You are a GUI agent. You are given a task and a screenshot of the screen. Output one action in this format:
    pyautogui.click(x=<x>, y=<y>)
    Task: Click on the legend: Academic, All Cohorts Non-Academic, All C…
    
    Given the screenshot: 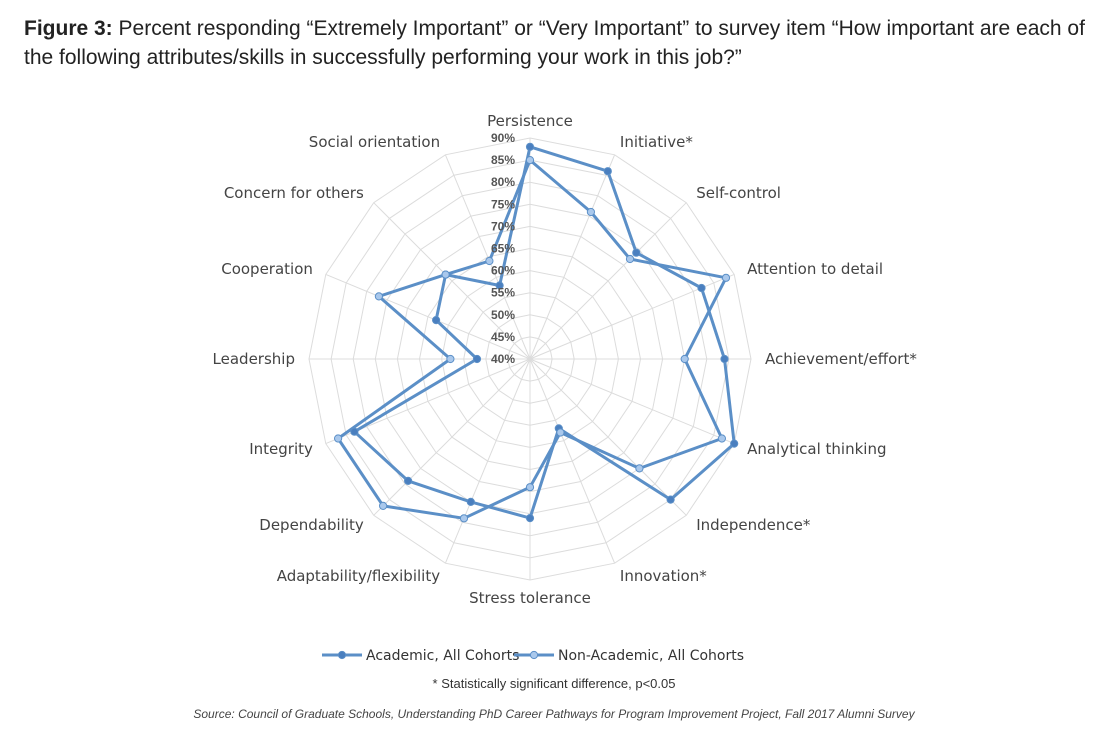 What is the action you would take?
    pyautogui.click(x=533, y=656)
    